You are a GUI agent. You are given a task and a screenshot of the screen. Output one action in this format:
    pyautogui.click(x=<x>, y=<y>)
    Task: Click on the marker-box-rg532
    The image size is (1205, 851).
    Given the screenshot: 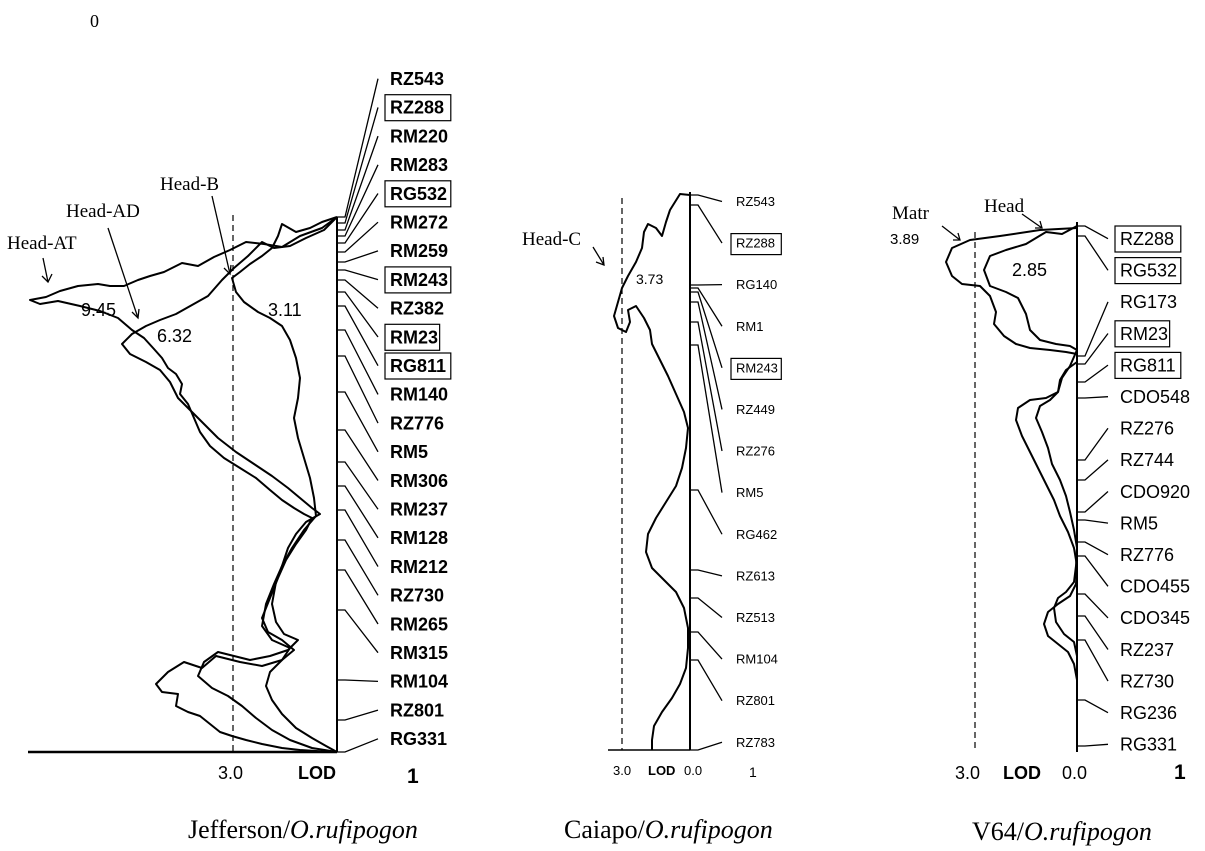 What is the action you would take?
    pyautogui.click(x=1148, y=271)
    